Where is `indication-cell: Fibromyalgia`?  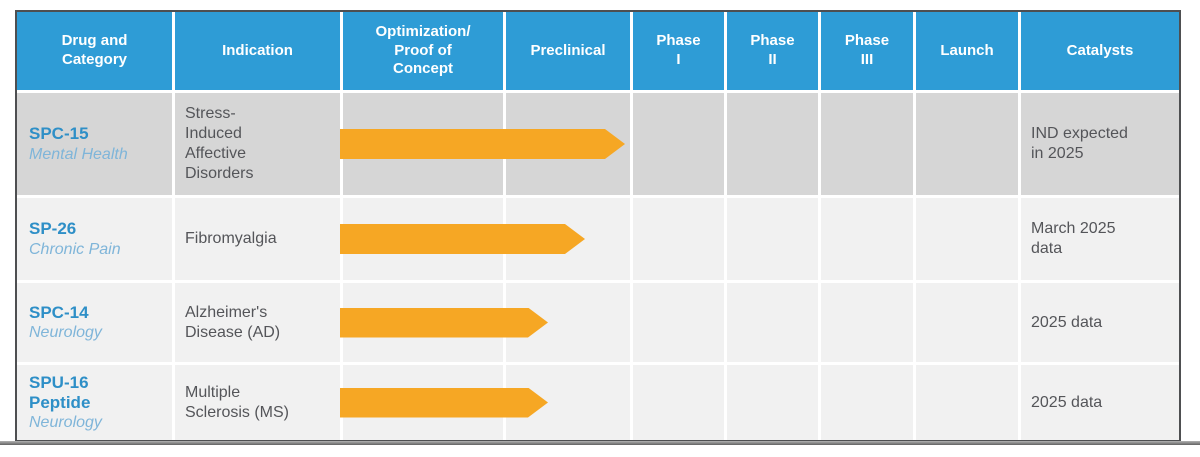
indication-cell: Fibromyalgia is located at coordinates (257, 239).